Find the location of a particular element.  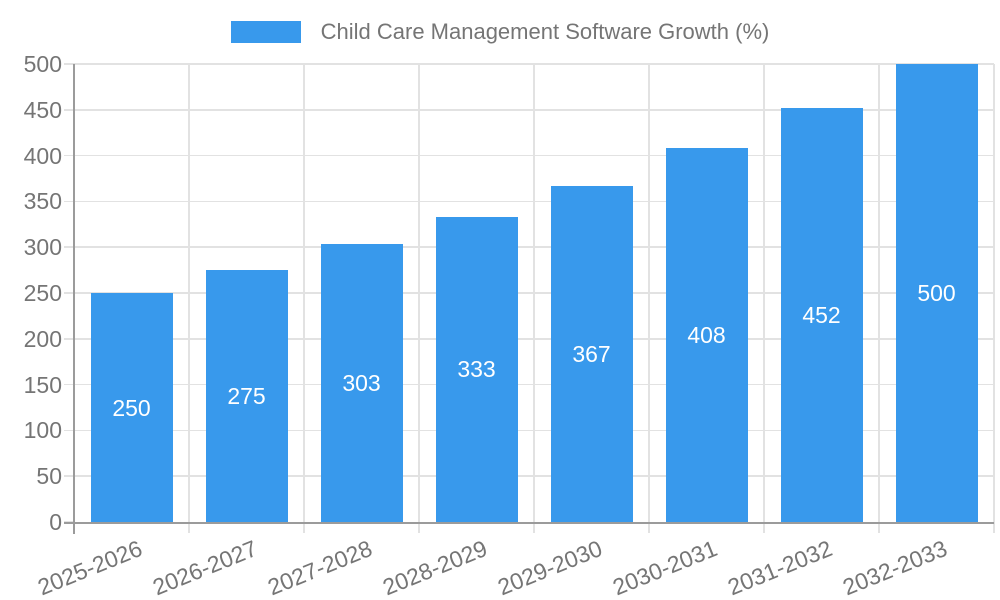

y-tick-label: 150 is located at coordinates (42, 384).